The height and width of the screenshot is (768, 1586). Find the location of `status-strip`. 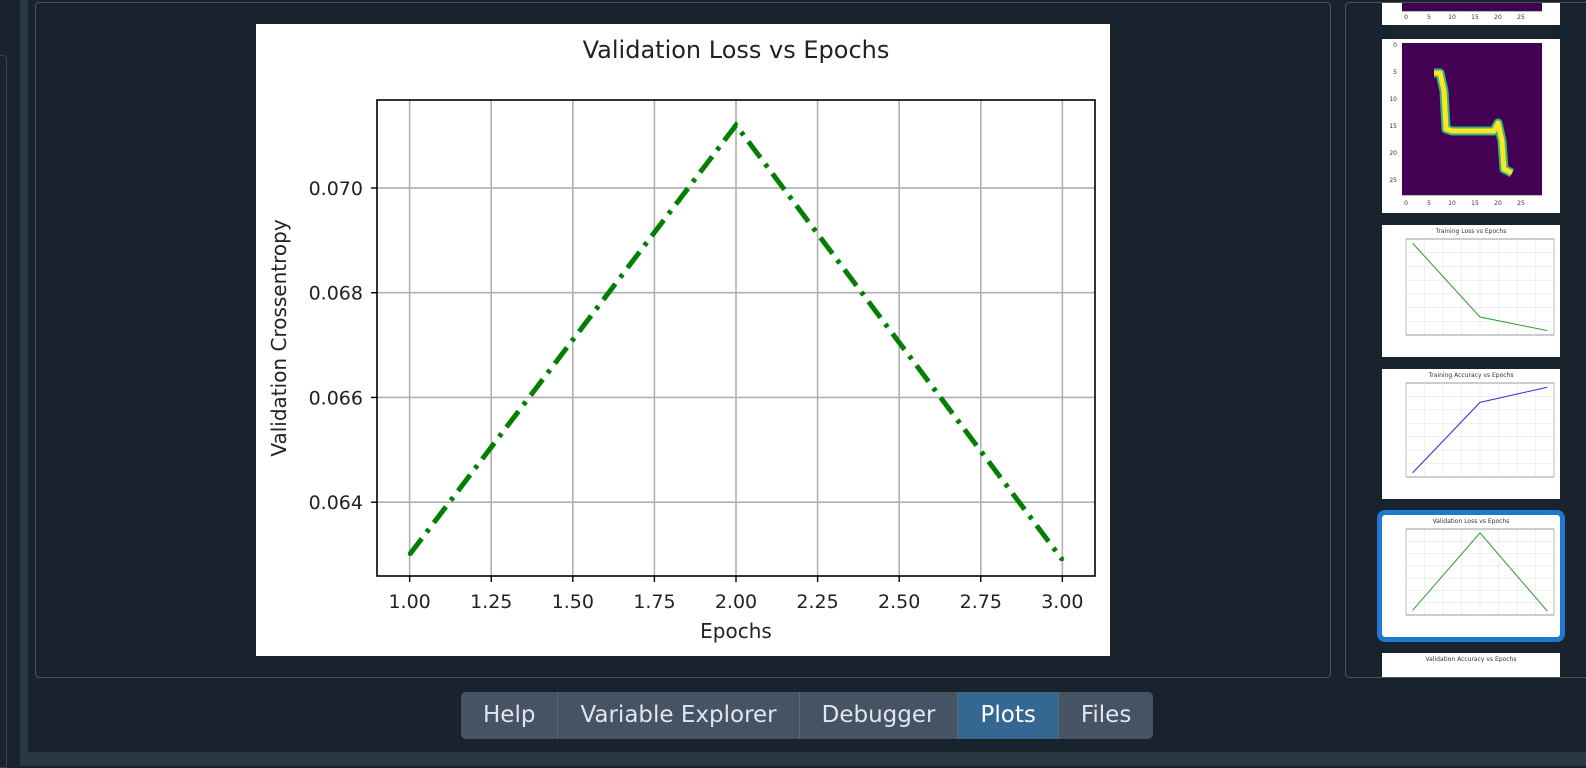

status-strip is located at coordinates (807, 759).